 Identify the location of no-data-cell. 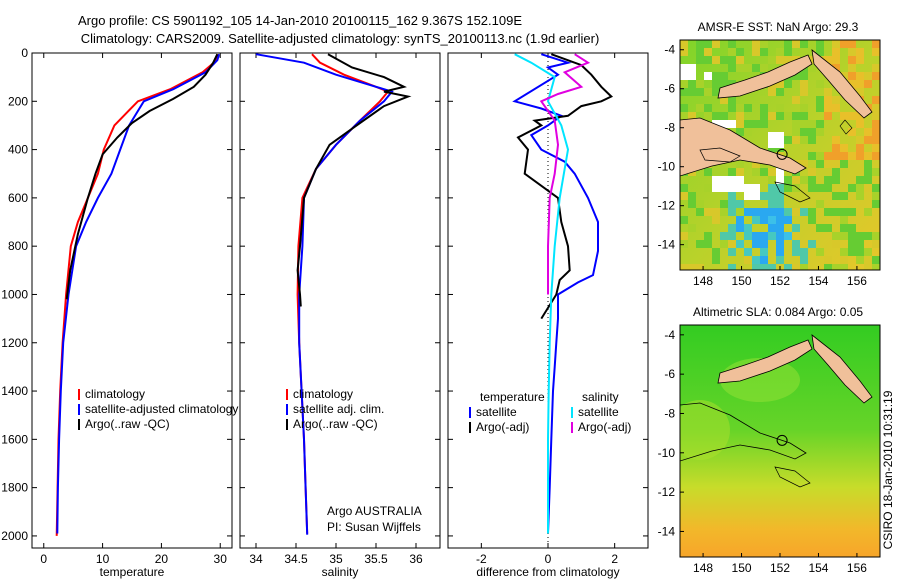
(688, 72).